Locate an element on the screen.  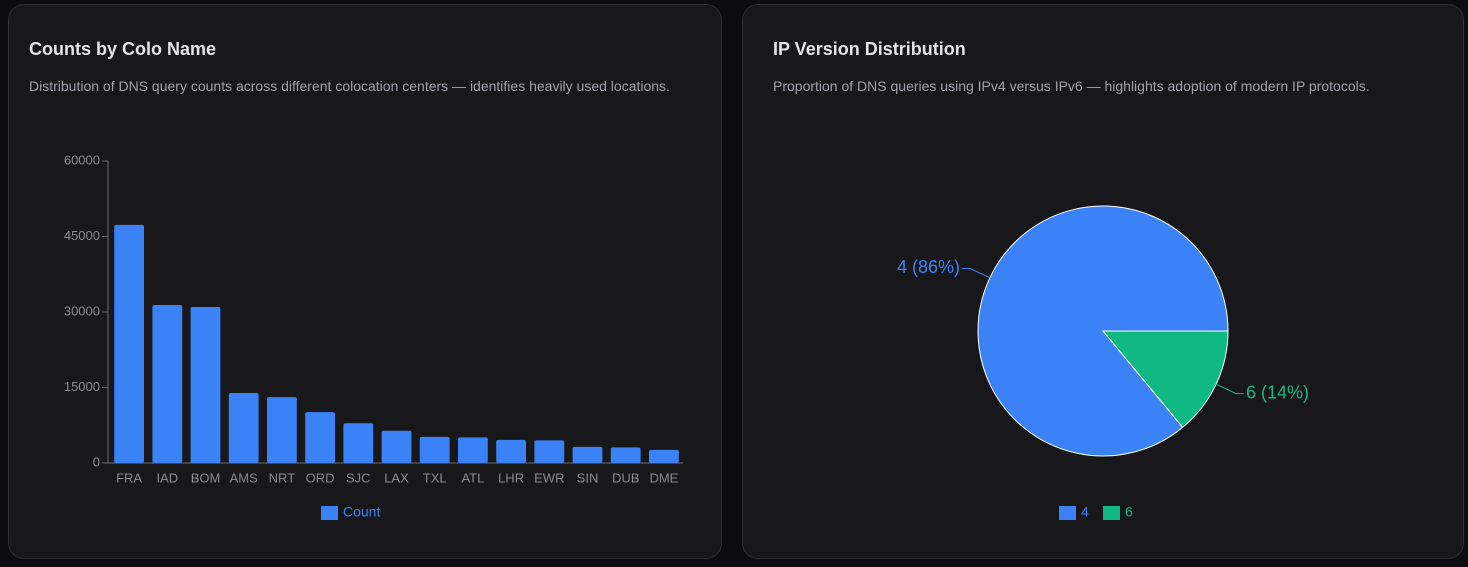
y-tick-label: 60000 is located at coordinates (82, 159).